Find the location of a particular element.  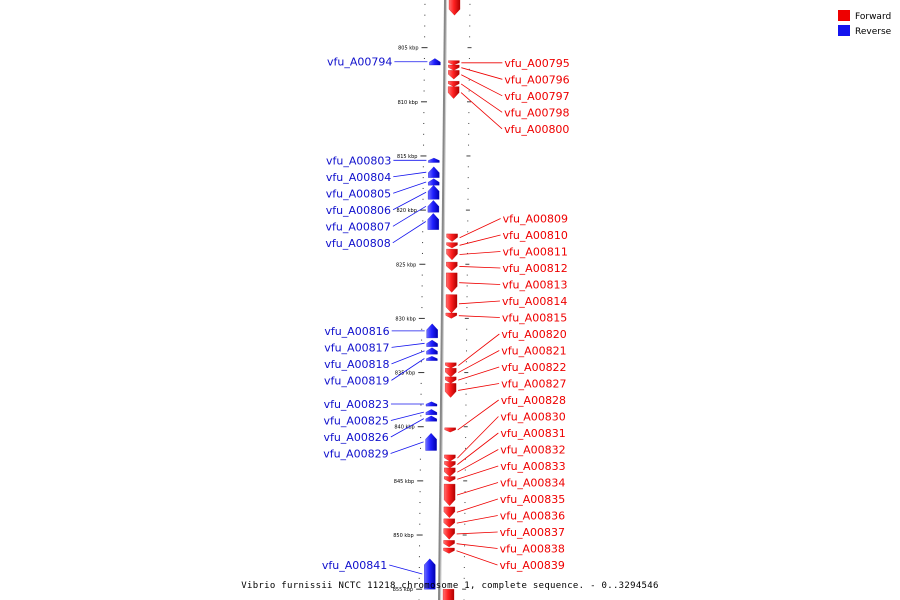

tick-label: 835 kbp is located at coordinates (405, 374).